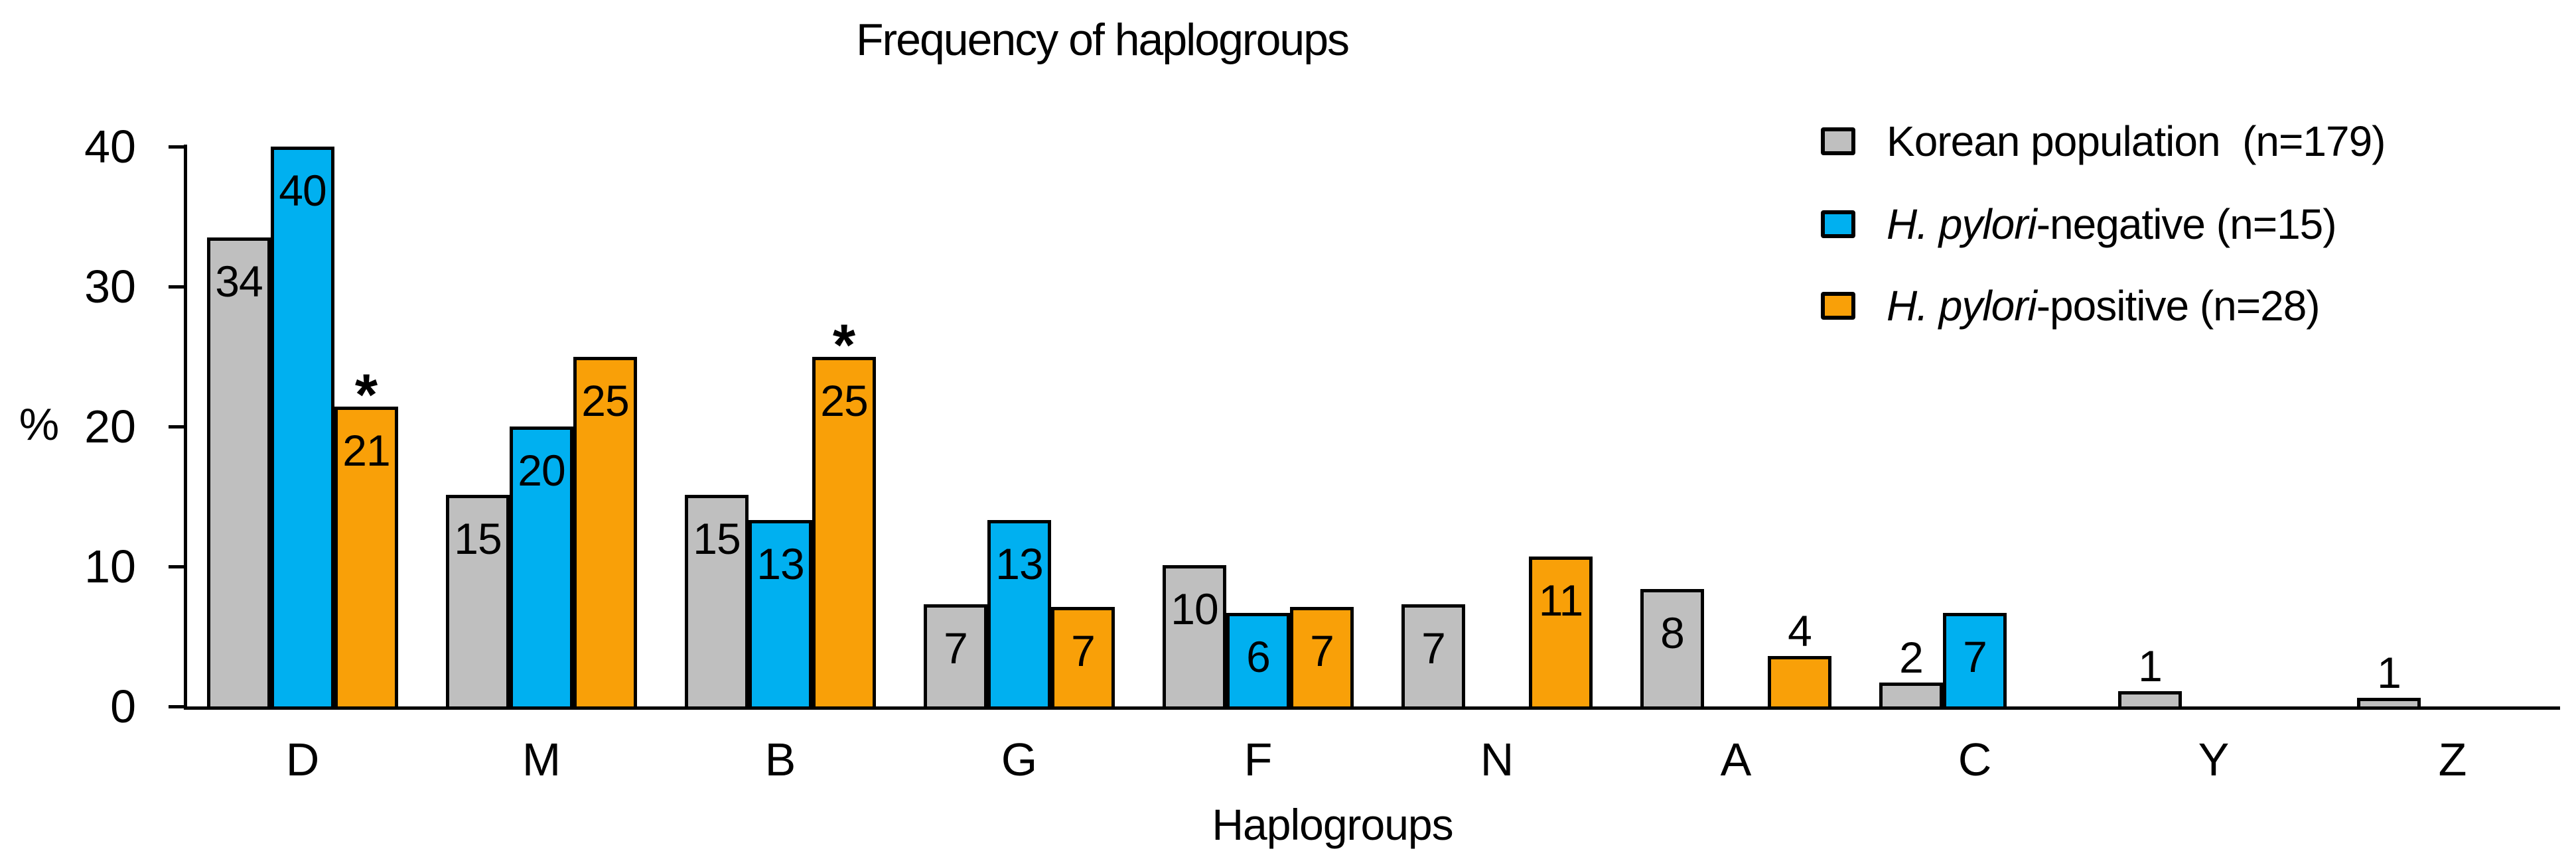  What do you see at coordinates (1259, 656) in the screenshot?
I see `bar-label: 6` at bounding box center [1259, 656].